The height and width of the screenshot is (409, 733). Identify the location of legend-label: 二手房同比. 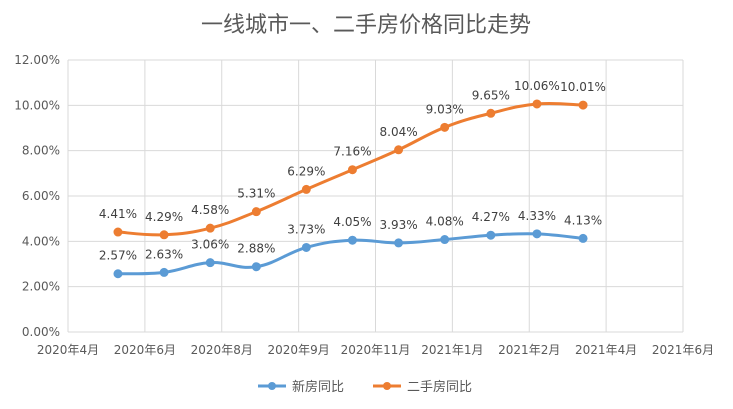
(439, 387).